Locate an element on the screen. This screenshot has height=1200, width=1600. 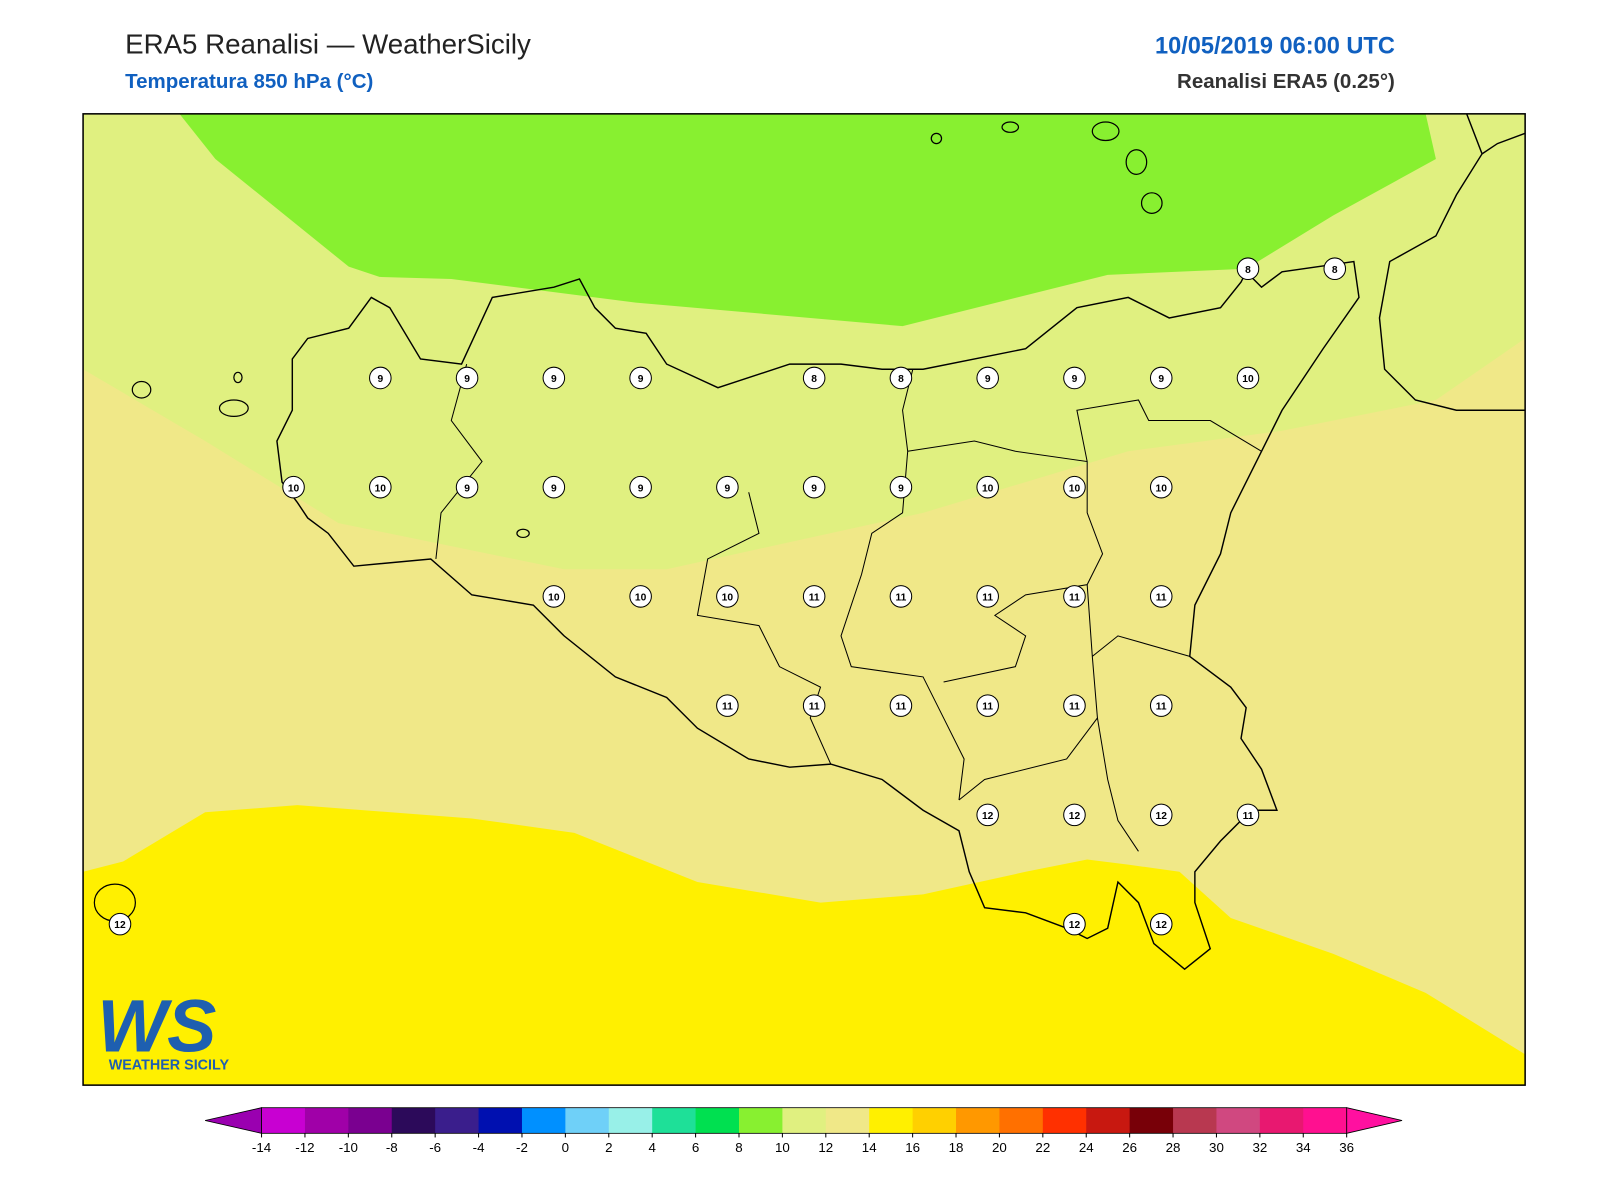
date: 10/05/2019 06:00 UTC is located at coordinates (1275, 45).